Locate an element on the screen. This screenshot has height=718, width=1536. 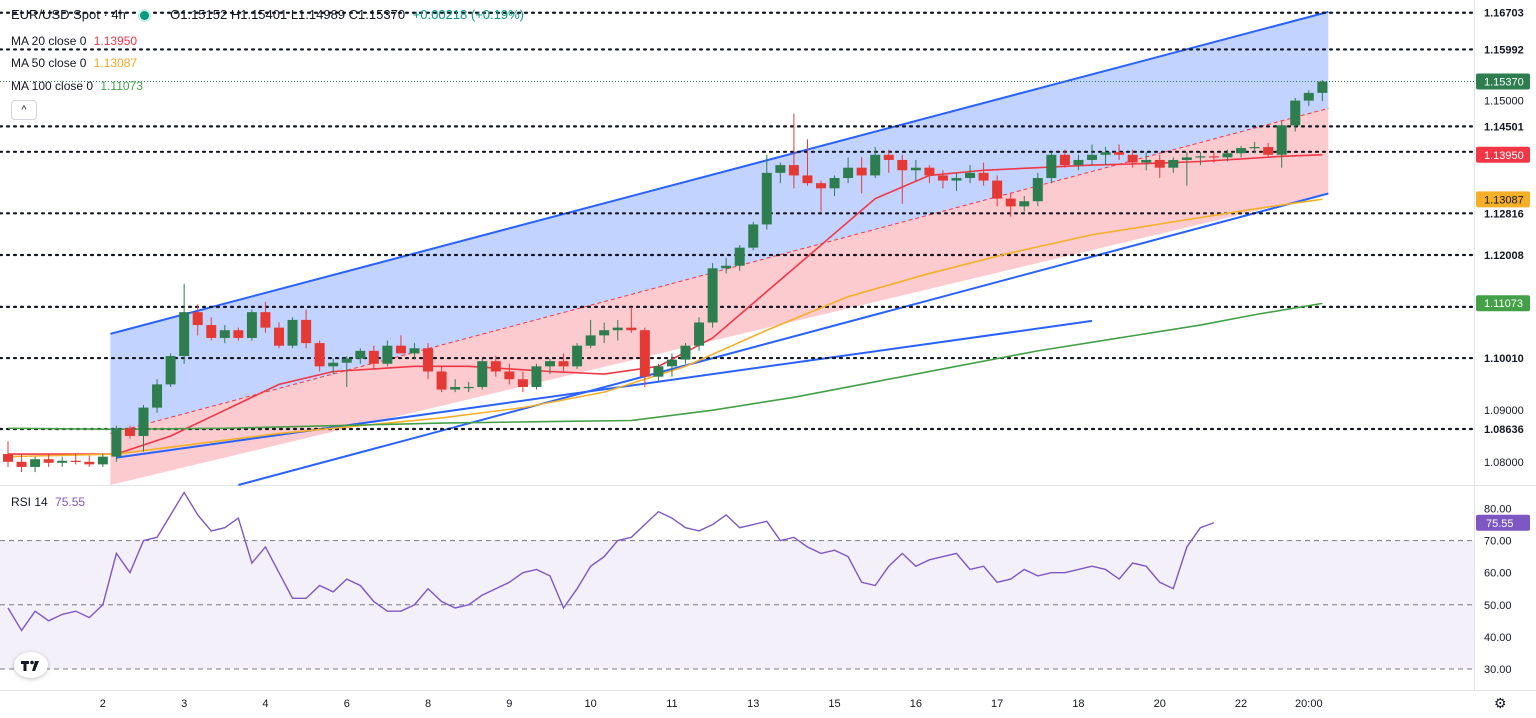
price-level-label: 1.16703 is located at coordinates (1504, 14).